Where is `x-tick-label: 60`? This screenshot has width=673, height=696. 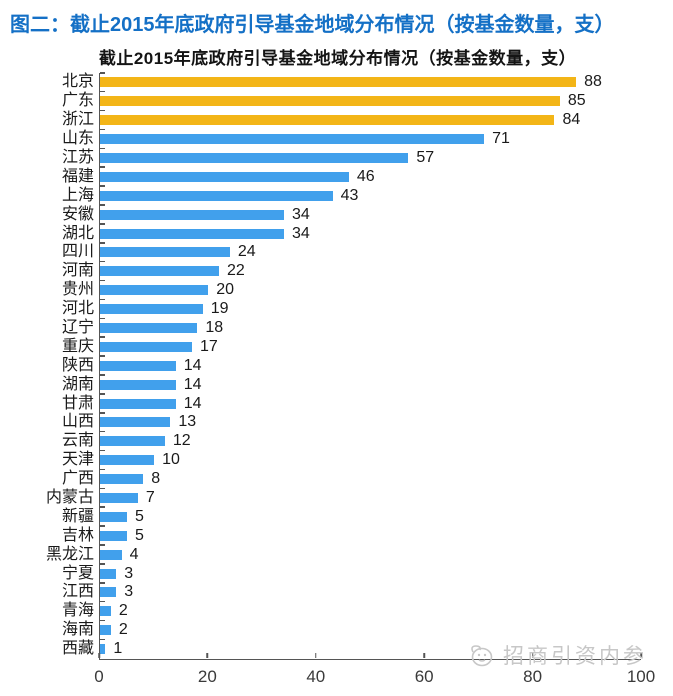
x-tick-label: 60 is located at coordinates (424, 676).